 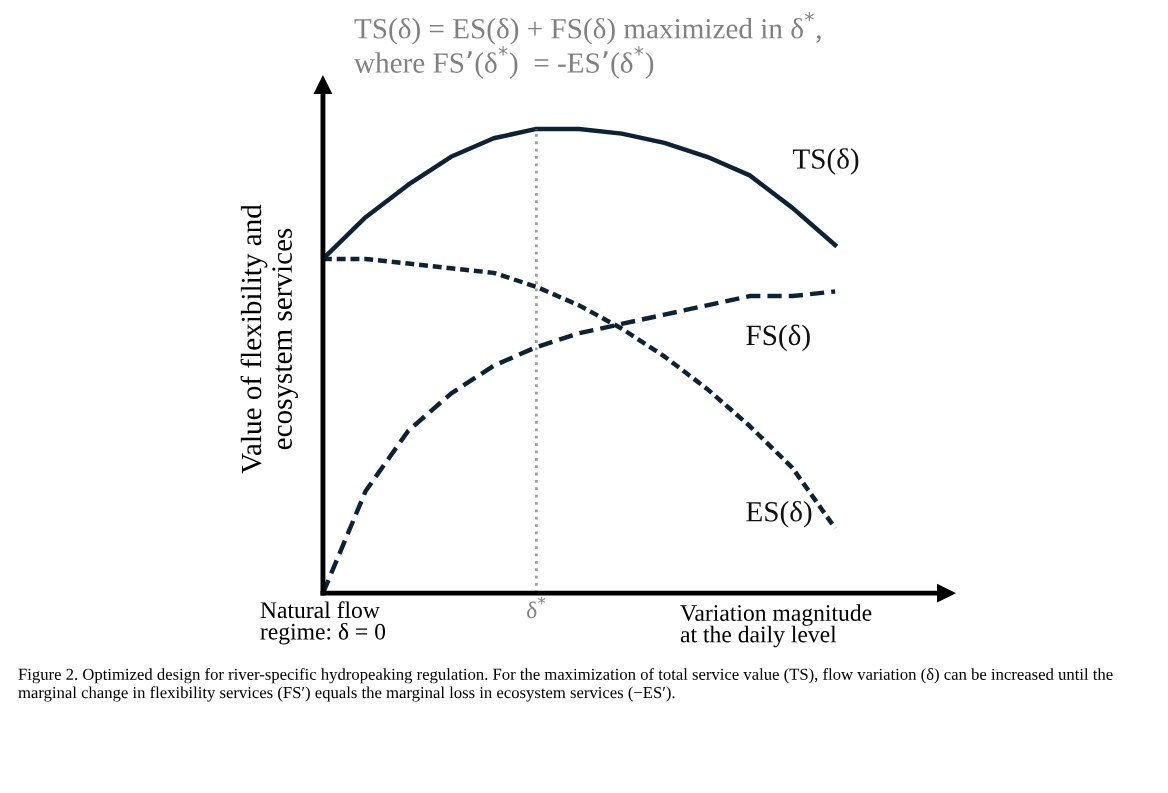 What do you see at coordinates (776, 626) in the screenshot?
I see `x-axis-title: Variation magnitude at the daily level` at bounding box center [776, 626].